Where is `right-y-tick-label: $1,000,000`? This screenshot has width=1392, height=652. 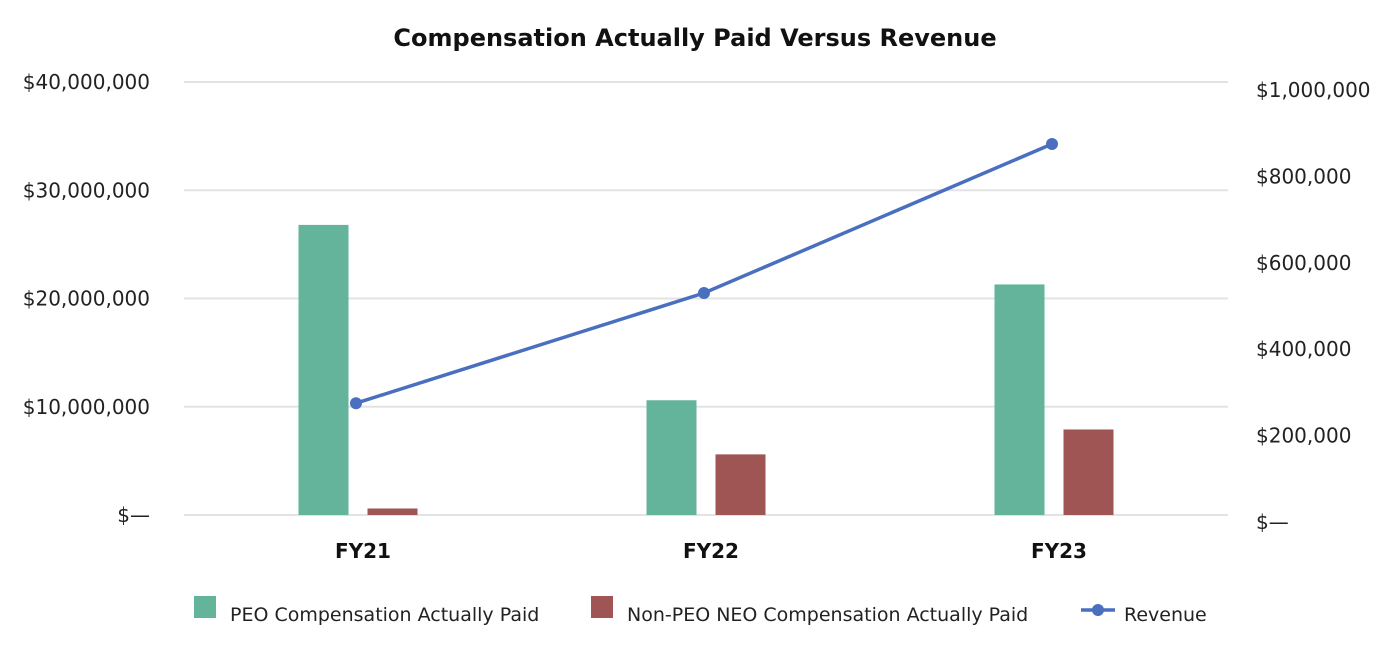 right-y-tick-label: $1,000,000 is located at coordinates (1313, 90).